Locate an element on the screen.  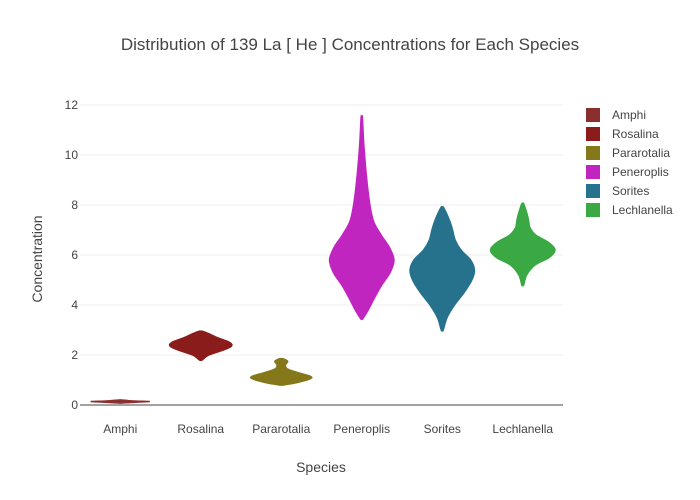
legend-label: Rosalina is located at coordinates (635, 134).